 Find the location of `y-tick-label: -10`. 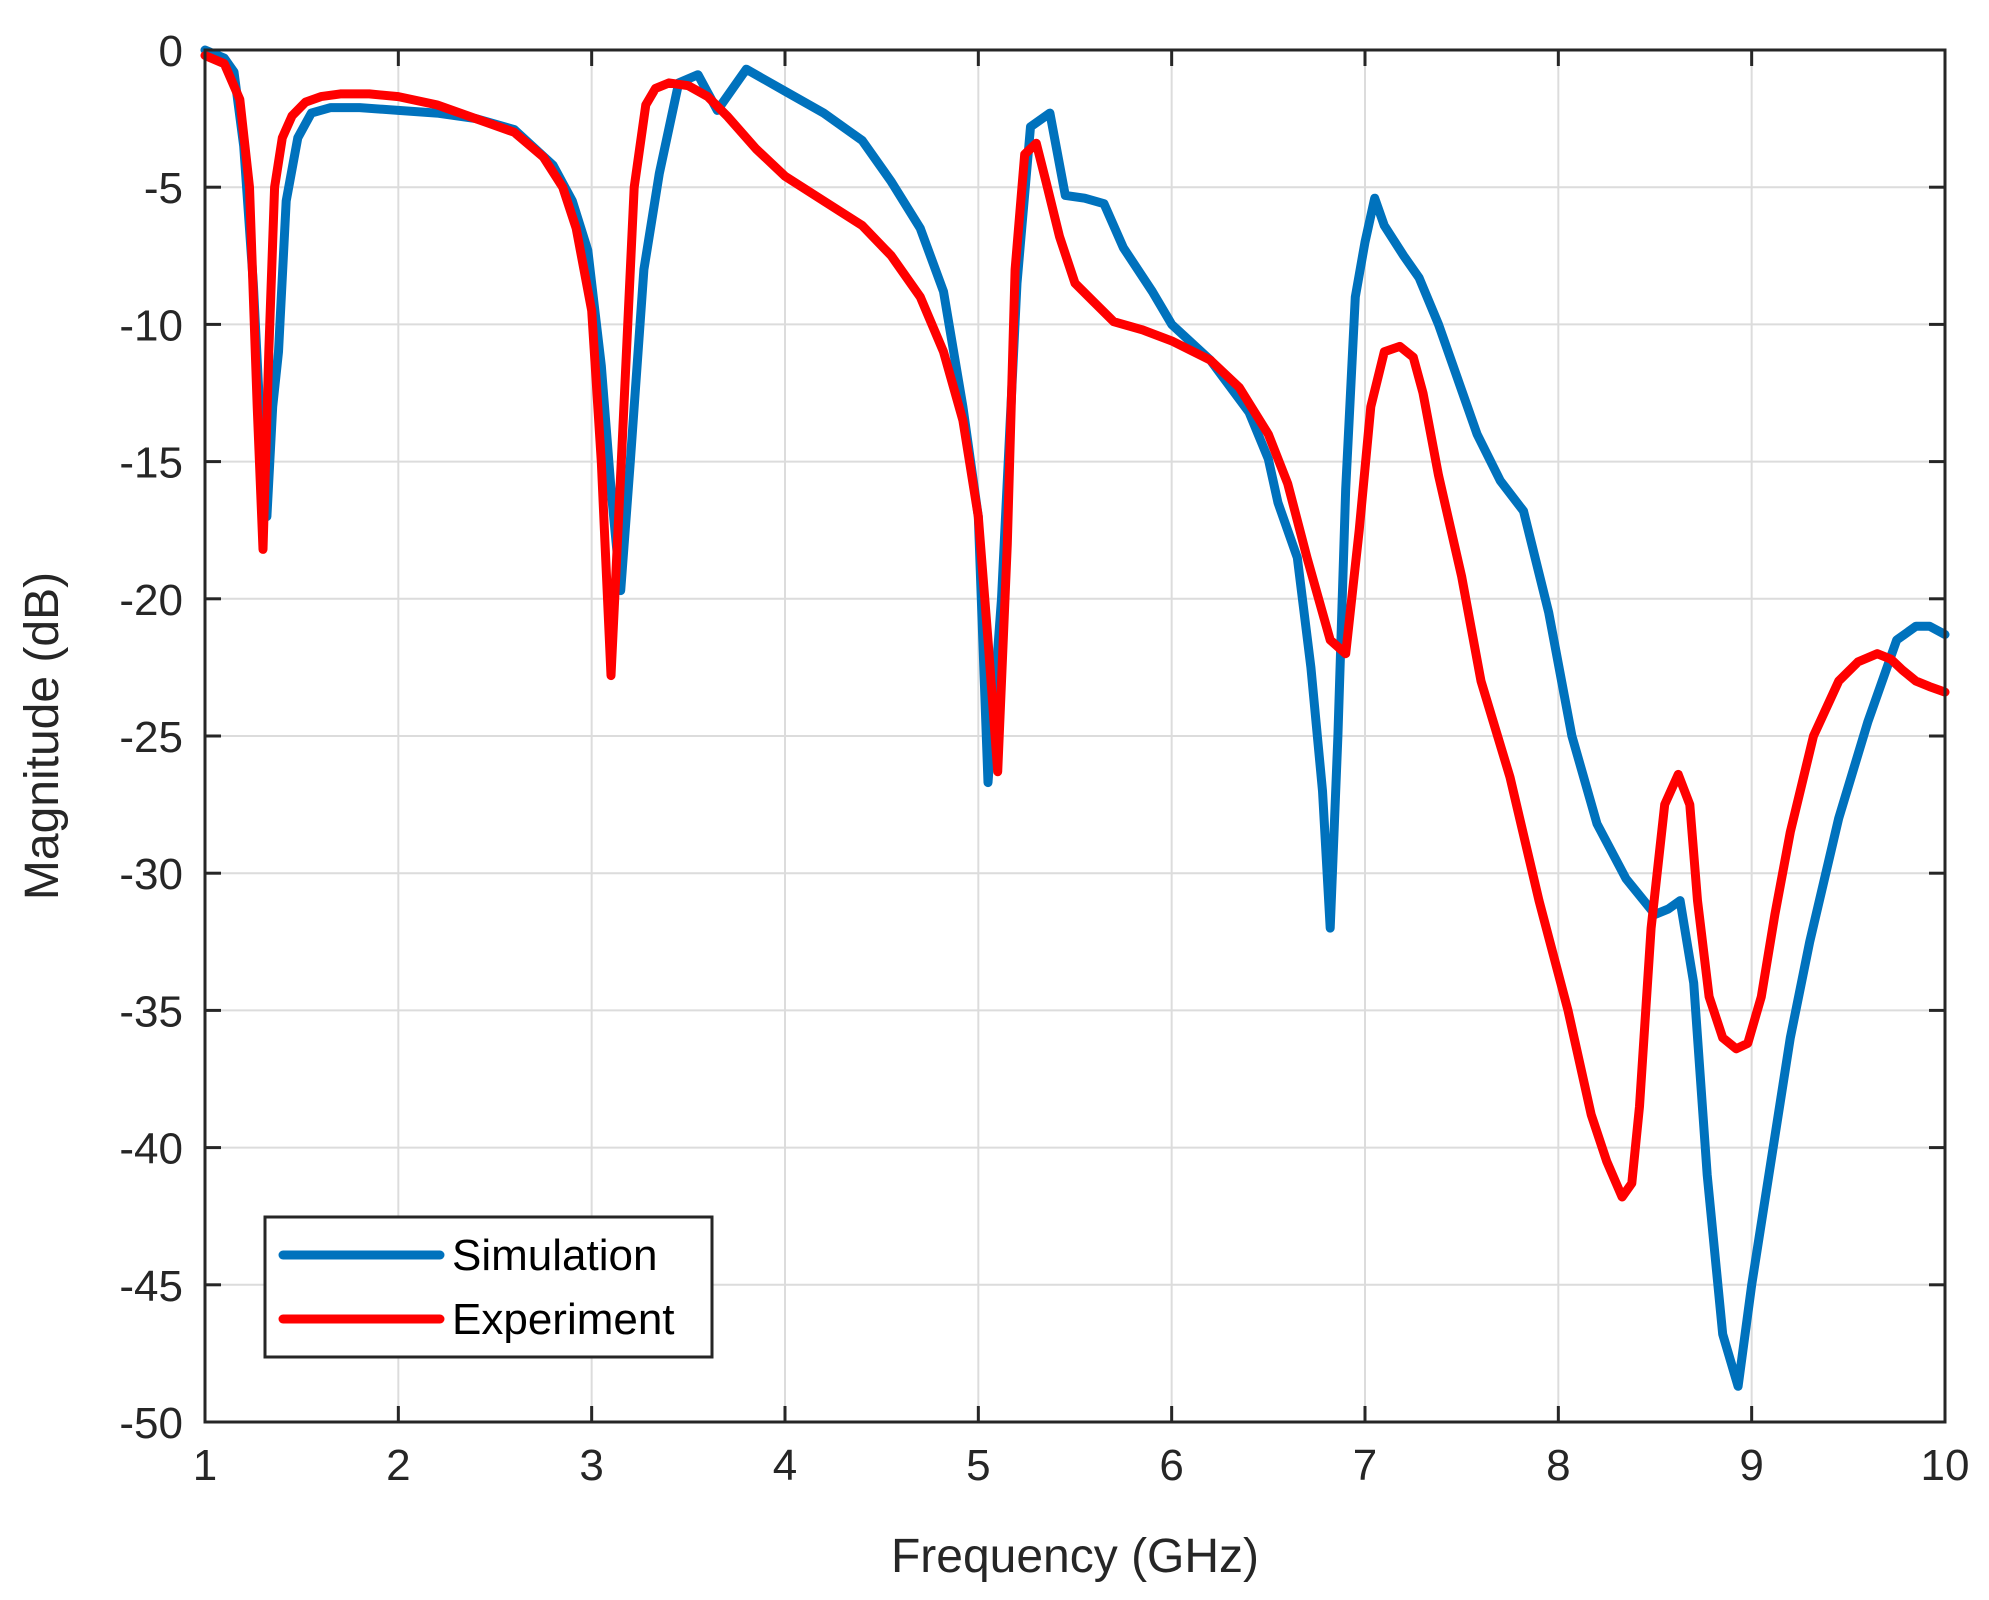

y-tick-label: -10 is located at coordinates (151, 325).